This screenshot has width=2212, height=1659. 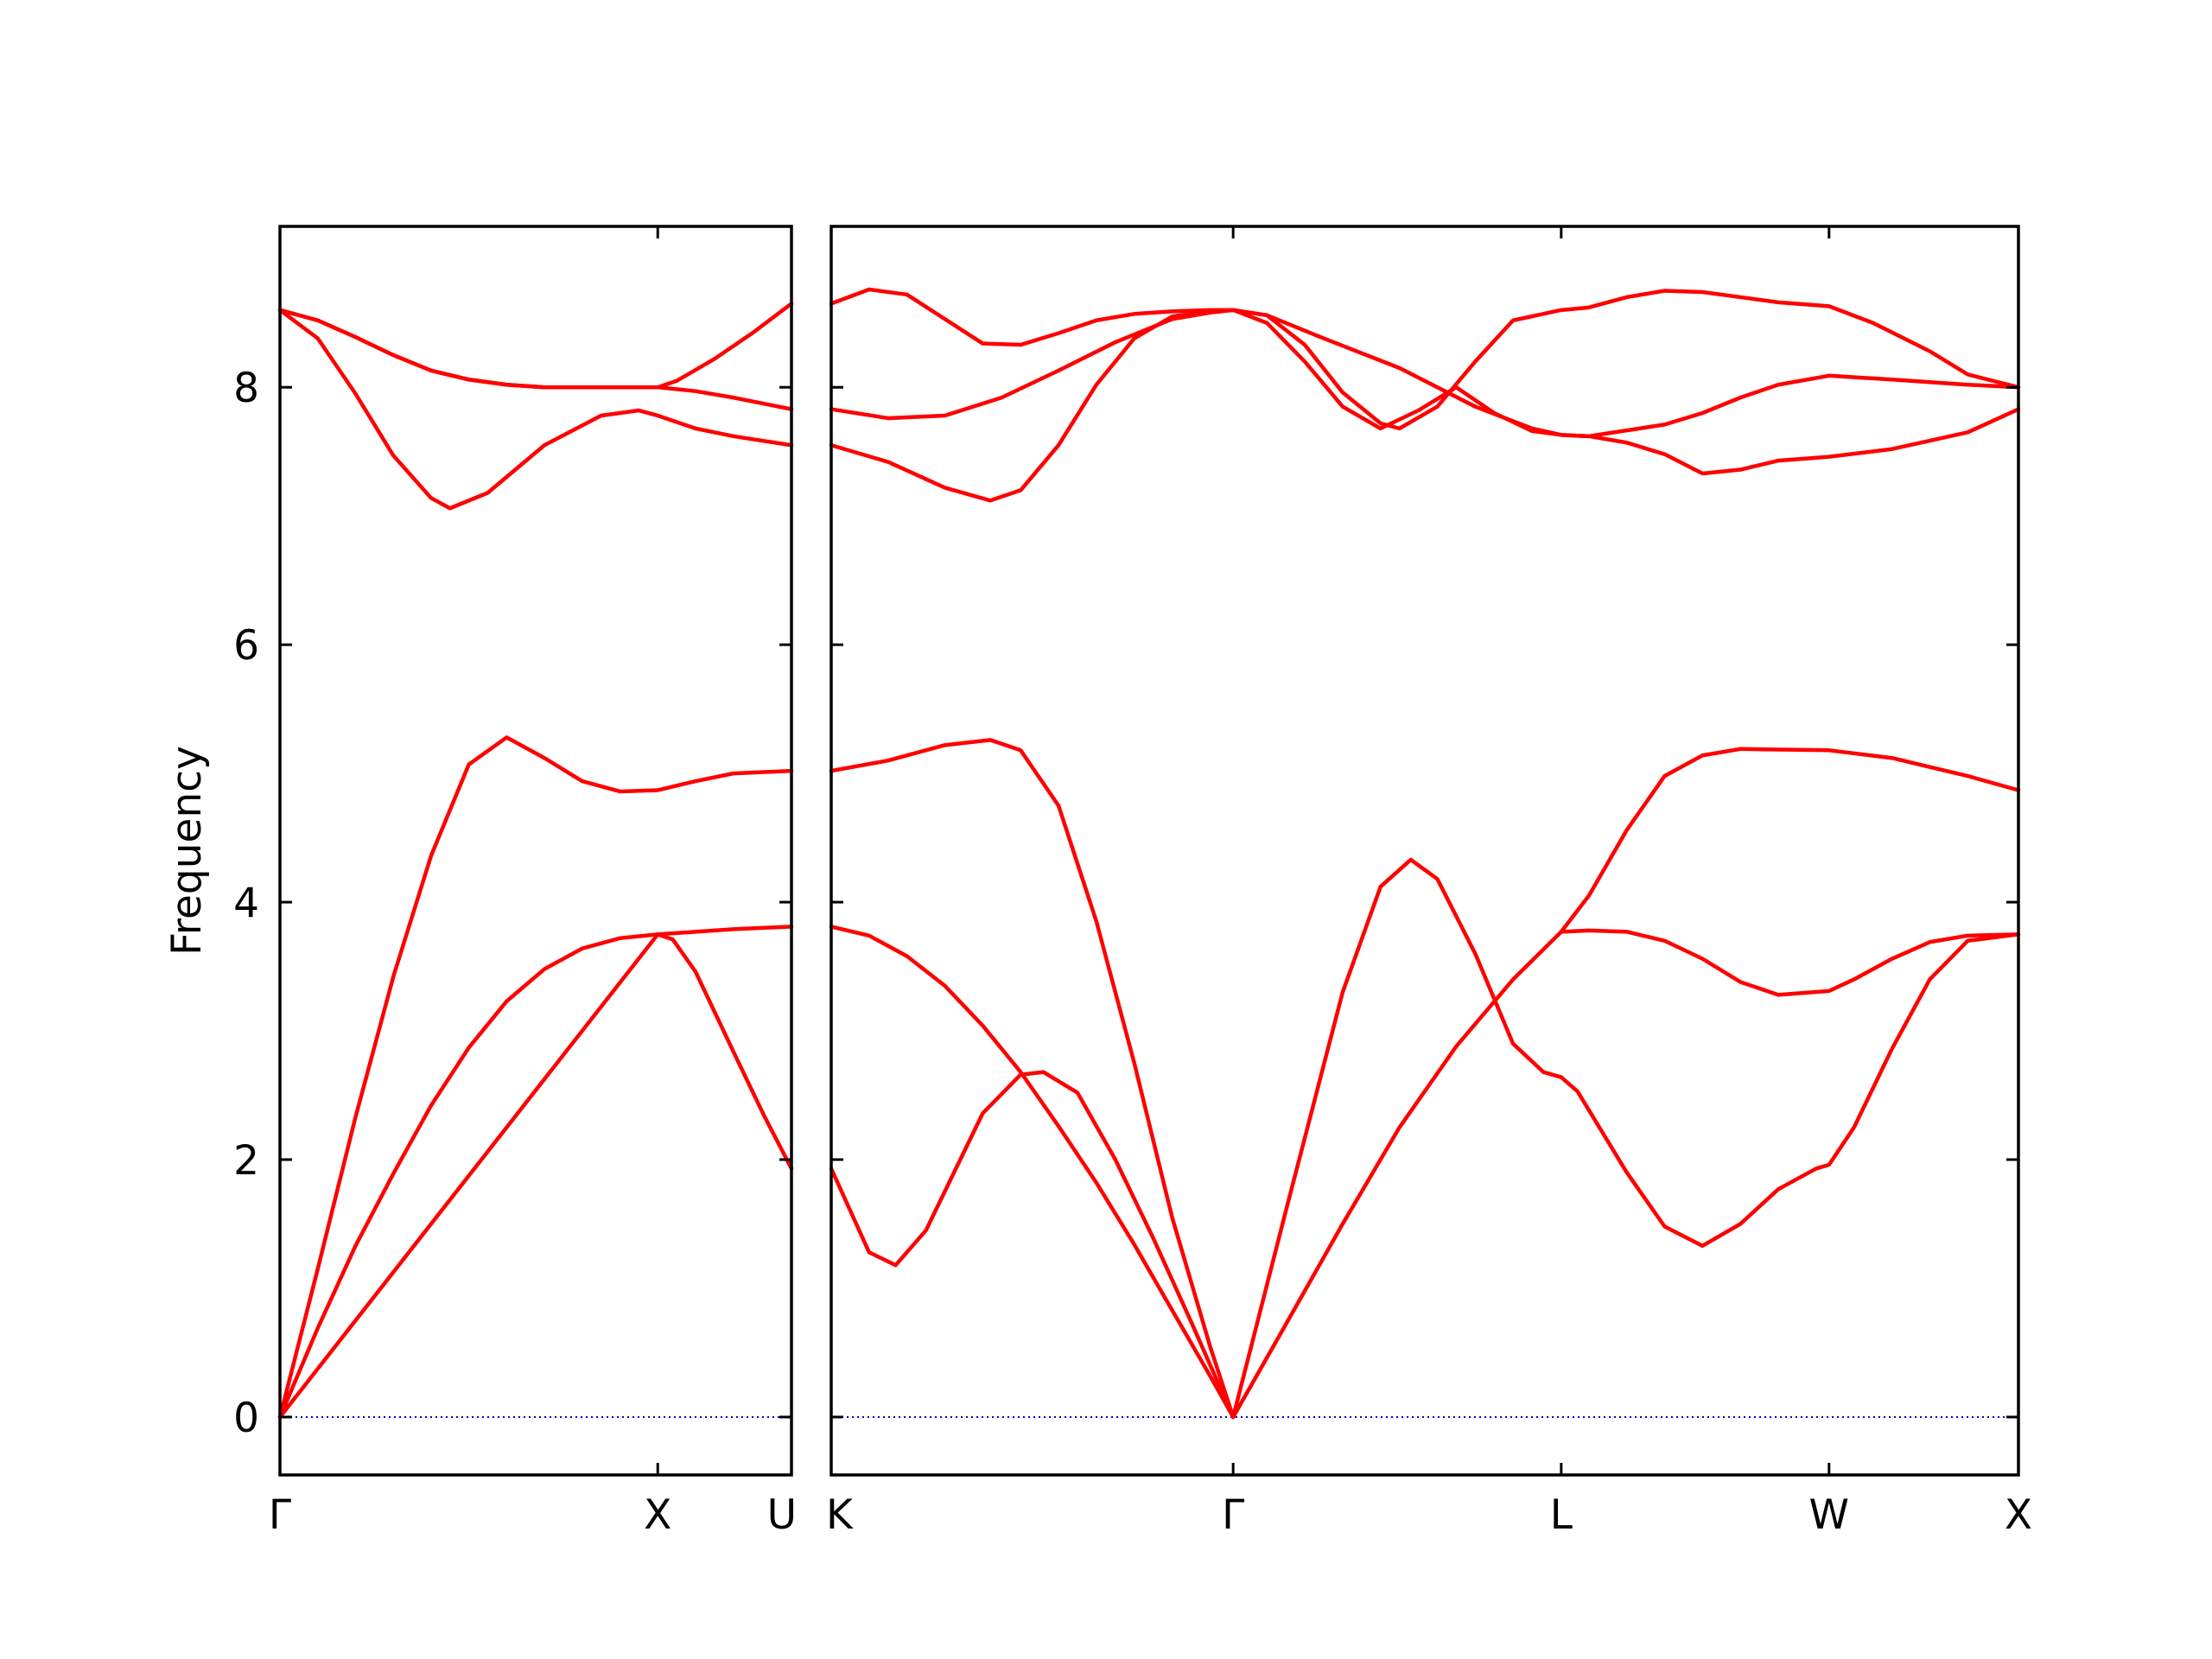 I want to click on y-tick-label: 6, so click(x=246, y=646).